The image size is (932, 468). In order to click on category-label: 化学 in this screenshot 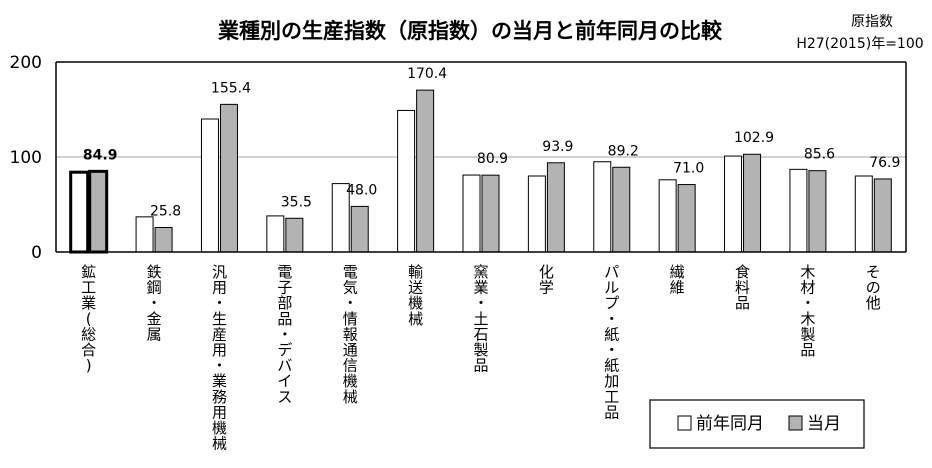, I will do `click(546, 280)`.